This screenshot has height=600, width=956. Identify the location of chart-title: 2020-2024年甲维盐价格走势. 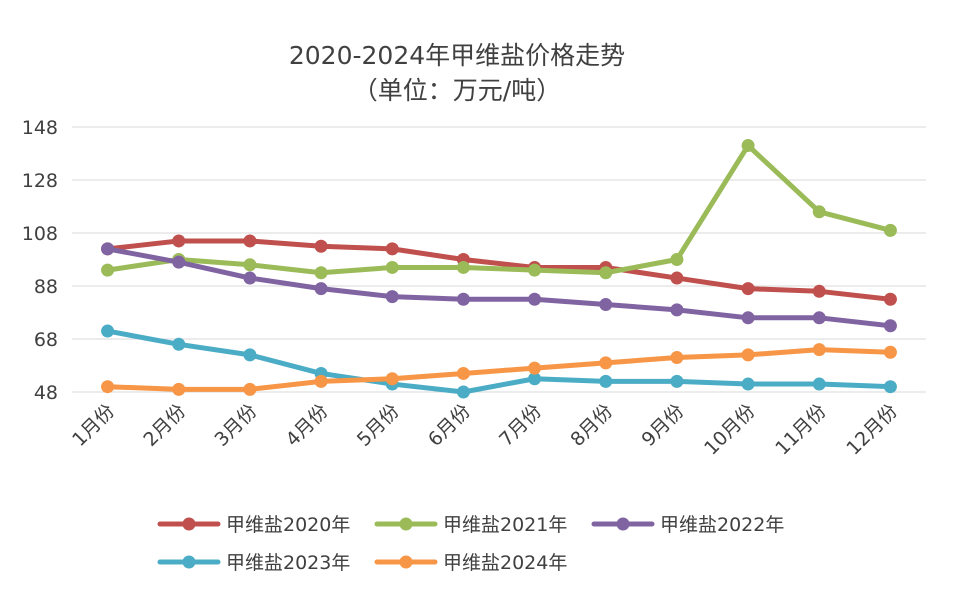
(457, 55).